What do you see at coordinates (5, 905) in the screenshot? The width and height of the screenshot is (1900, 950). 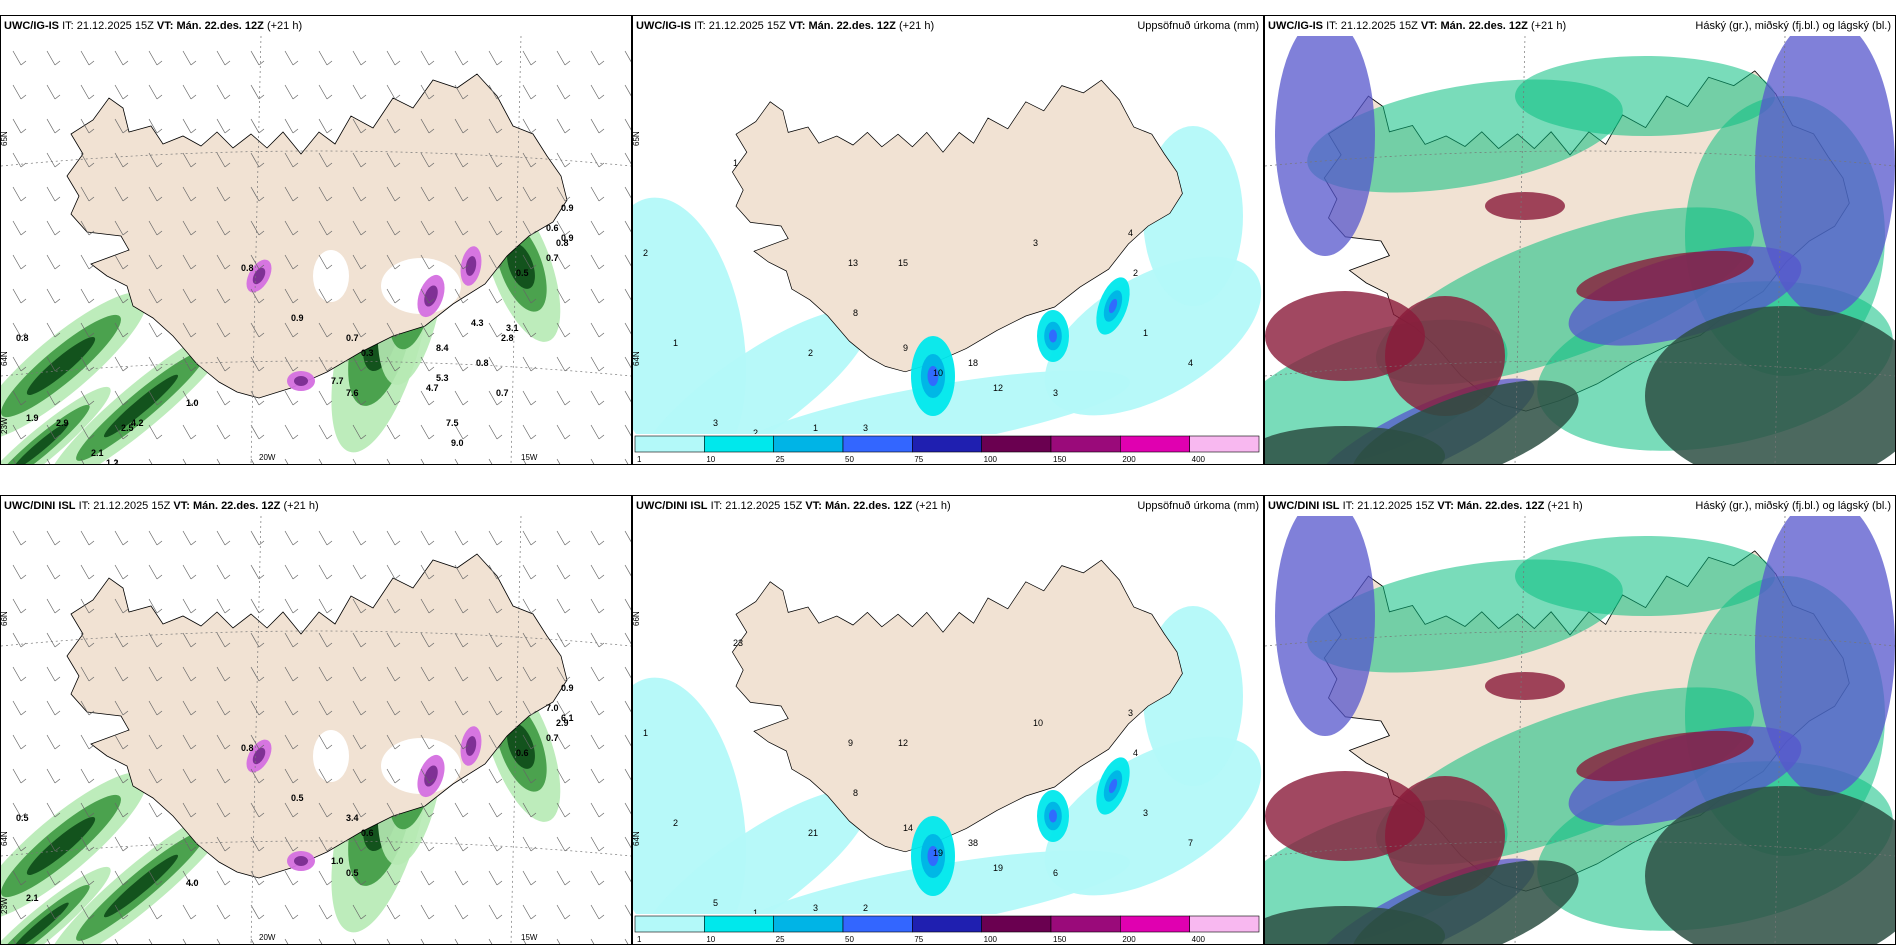 I see `axis-label: 23W` at bounding box center [5, 905].